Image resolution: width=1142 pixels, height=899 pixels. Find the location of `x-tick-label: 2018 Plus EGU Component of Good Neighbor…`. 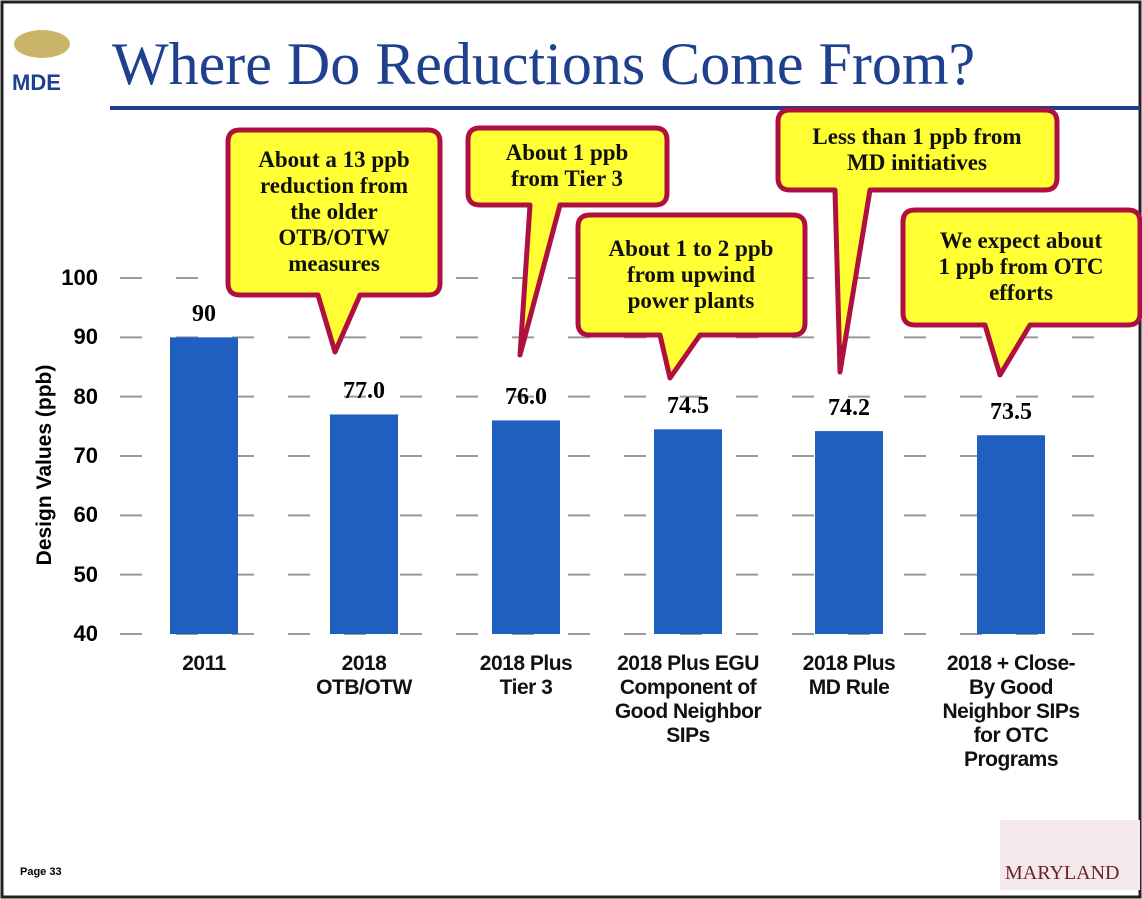

x-tick-label: 2018 Plus EGU Component of Good Neighbor… is located at coordinates (688, 699).